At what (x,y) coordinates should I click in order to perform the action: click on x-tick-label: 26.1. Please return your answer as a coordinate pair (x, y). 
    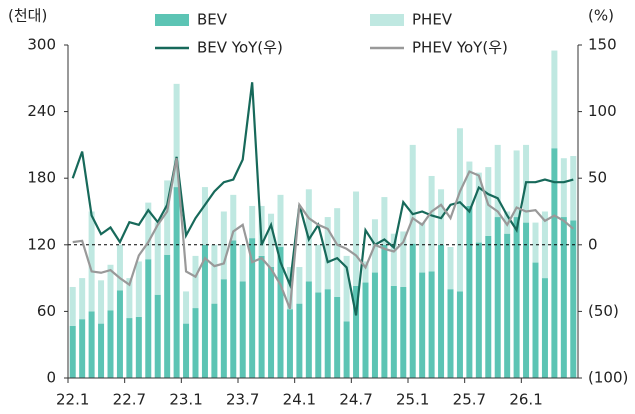
    Looking at the image, I should click on (525, 400).